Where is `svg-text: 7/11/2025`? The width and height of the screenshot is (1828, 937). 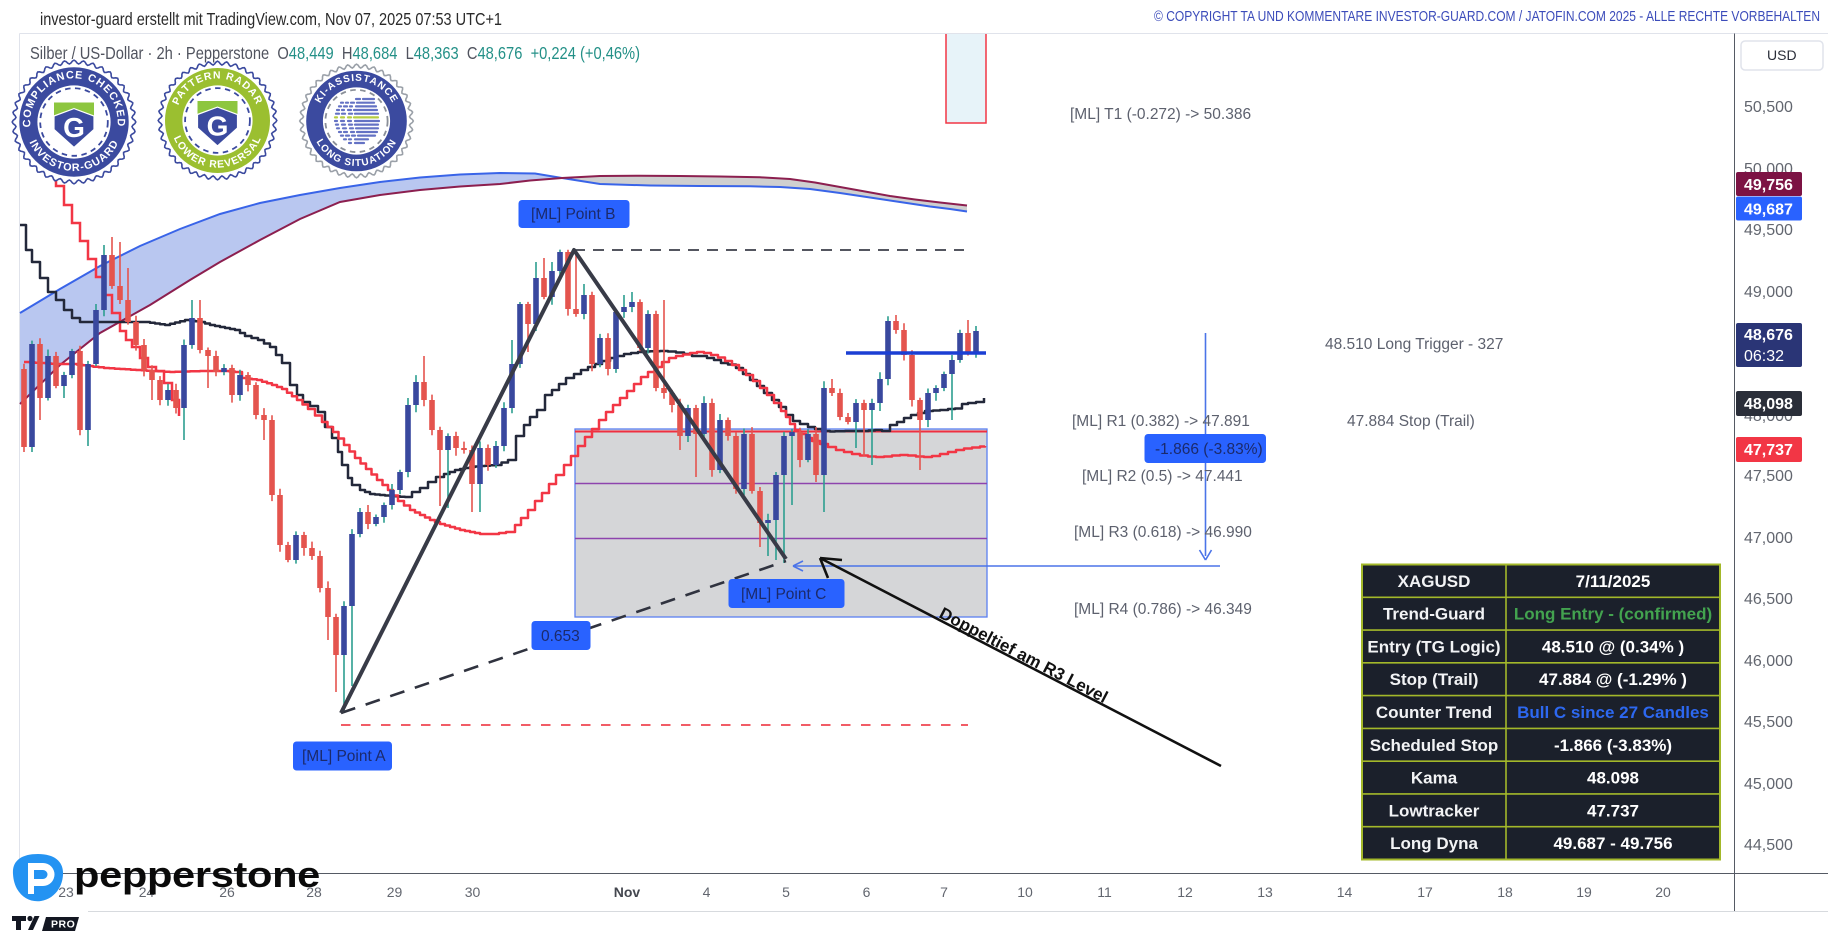 svg-text: 7/11/2025 is located at coordinates (1613, 581).